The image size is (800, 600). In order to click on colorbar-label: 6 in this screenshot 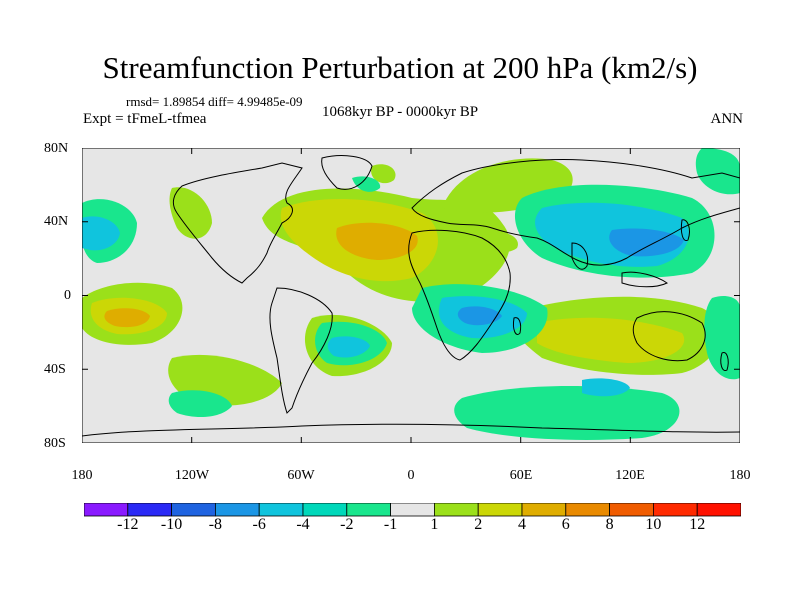, I will do `click(565, 524)`.